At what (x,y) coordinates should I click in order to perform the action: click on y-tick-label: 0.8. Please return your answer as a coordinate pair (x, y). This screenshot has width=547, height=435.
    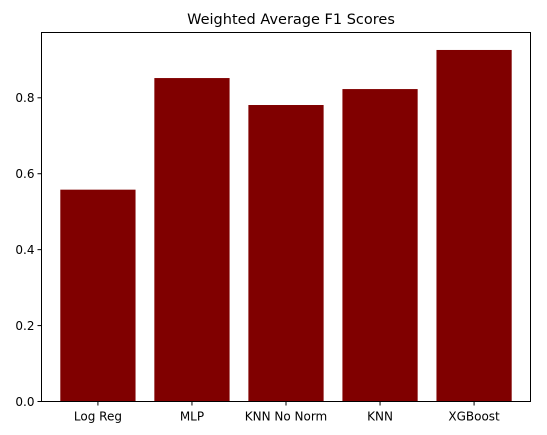
    Looking at the image, I should click on (24, 98).